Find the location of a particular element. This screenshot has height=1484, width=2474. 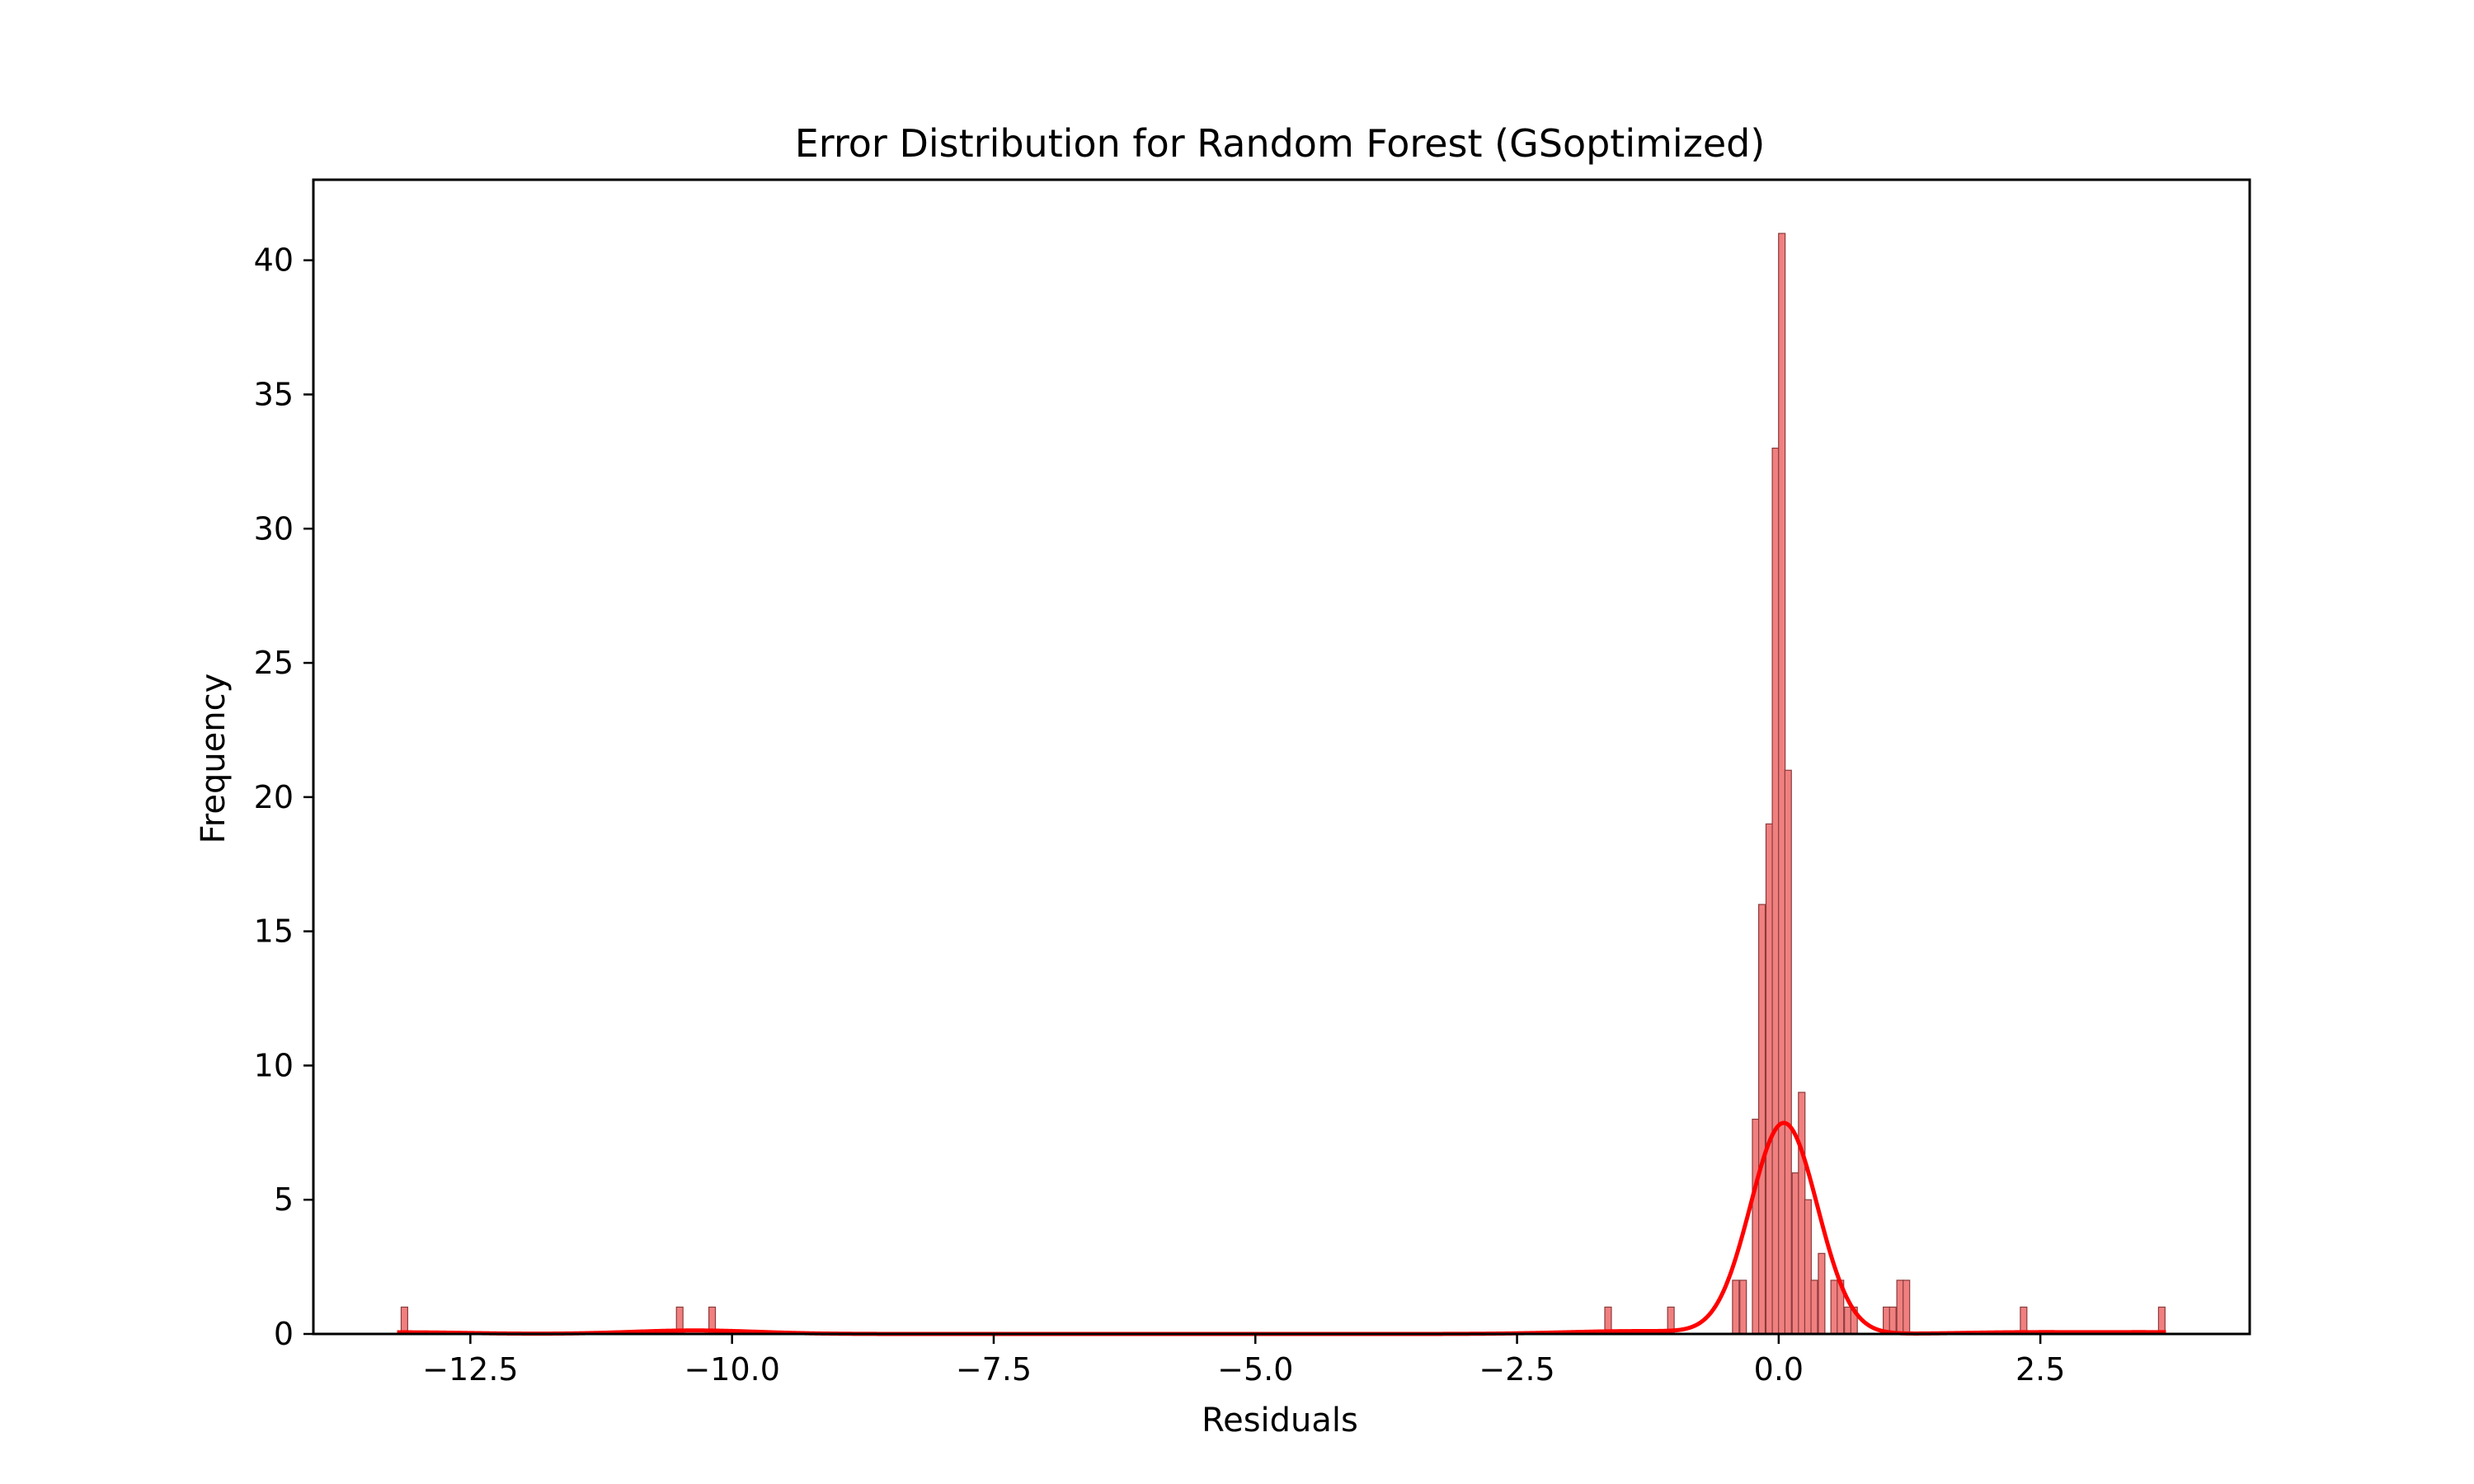

x-axis-label: Residuals is located at coordinates (1280, 1420).